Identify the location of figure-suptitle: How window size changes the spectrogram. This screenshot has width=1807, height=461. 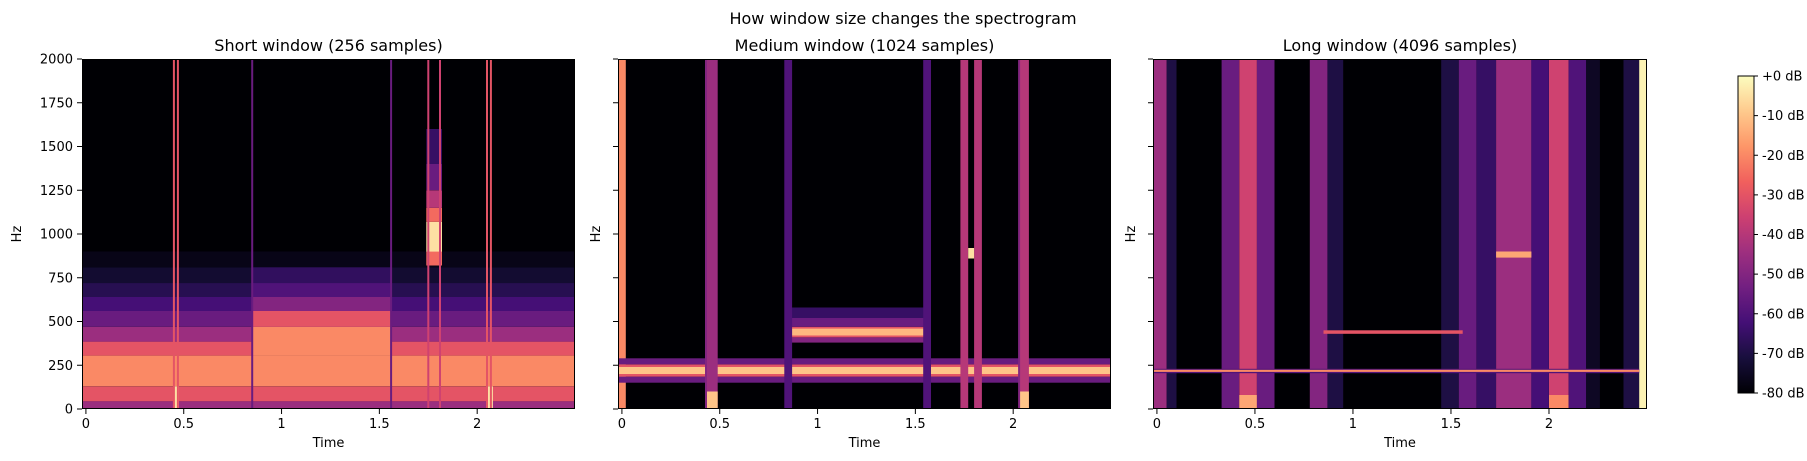
(902, 18).